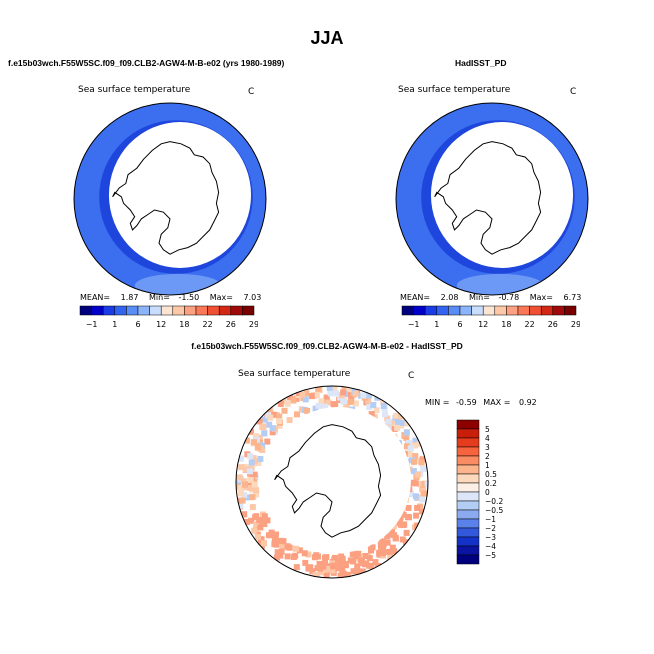 The image size is (654, 654). I want to click on obs-colorbar: −1 1 6 12 18 22 26 29, so click(490, 317).